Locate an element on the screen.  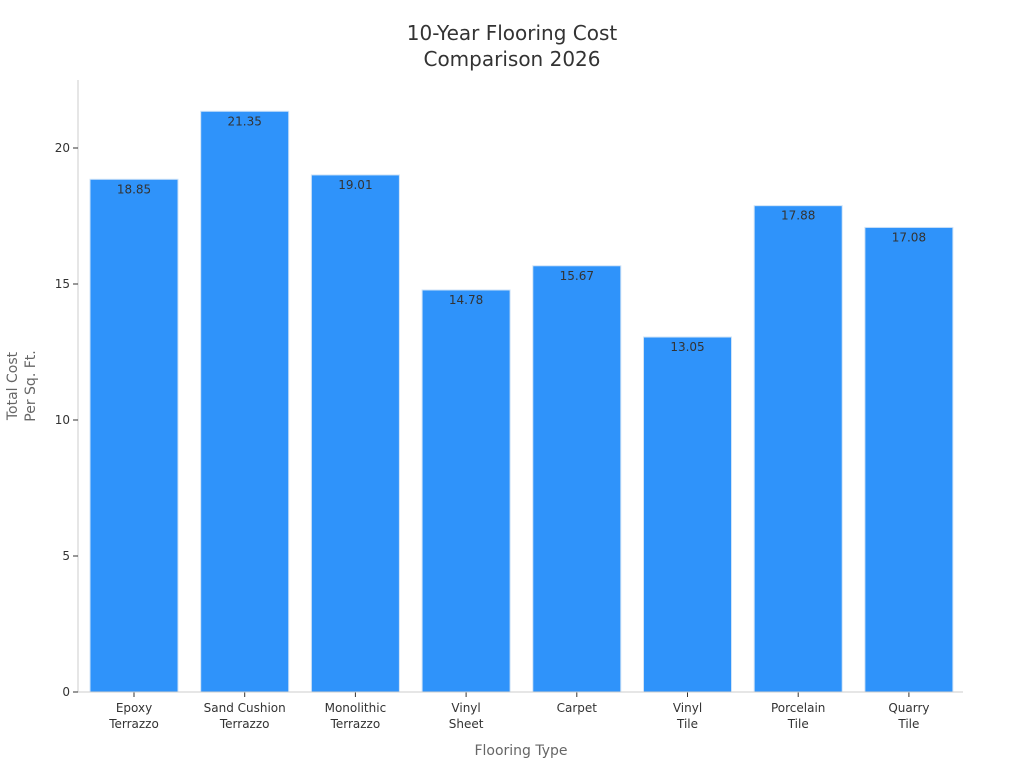
y-tick-label: 10 is located at coordinates (62, 420).